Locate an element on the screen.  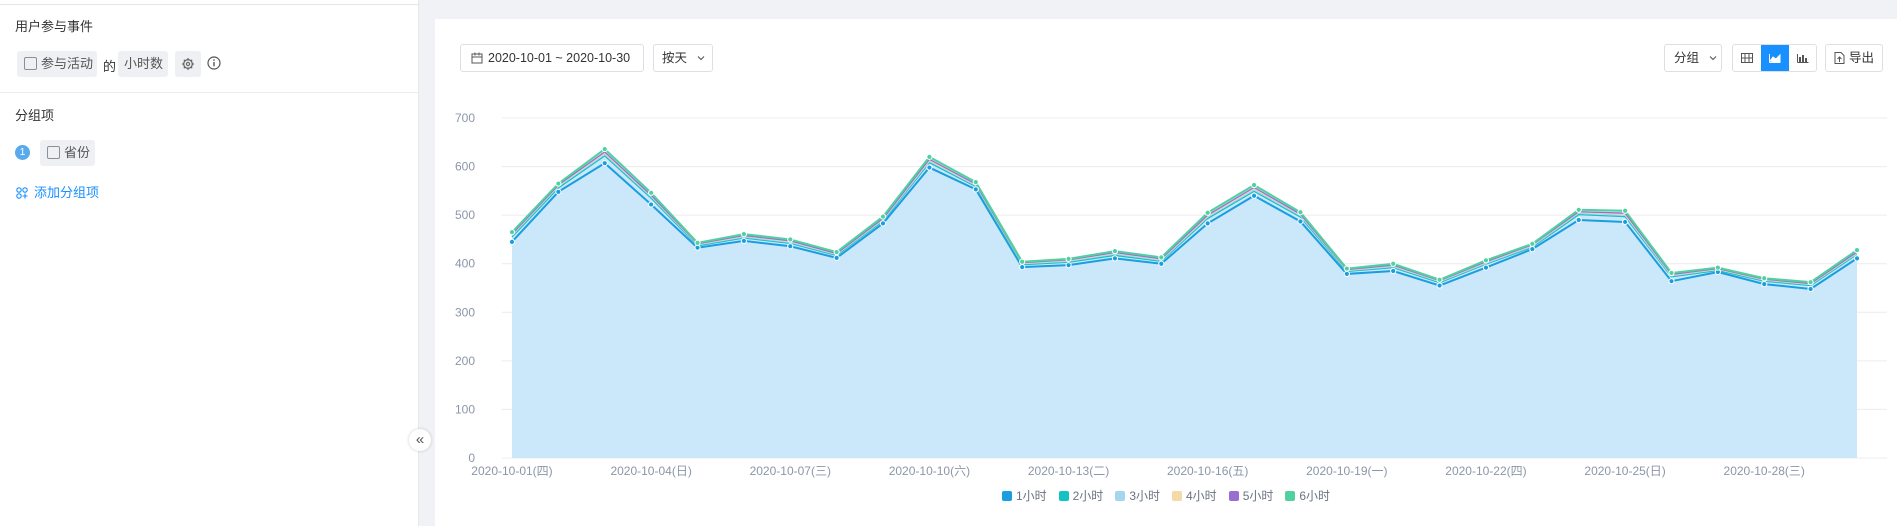
x-tick-label: 2020-10-16(五) is located at coordinates (1207, 471).